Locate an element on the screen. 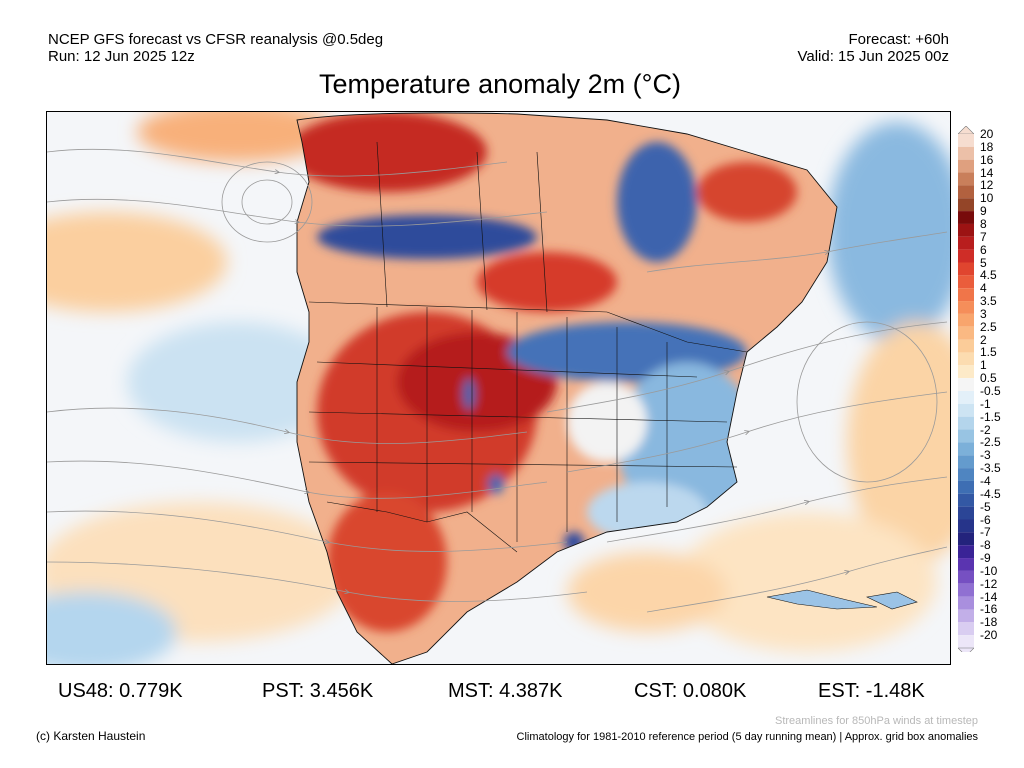  stat-us48: US48: 0.779K is located at coordinates (120, 691).